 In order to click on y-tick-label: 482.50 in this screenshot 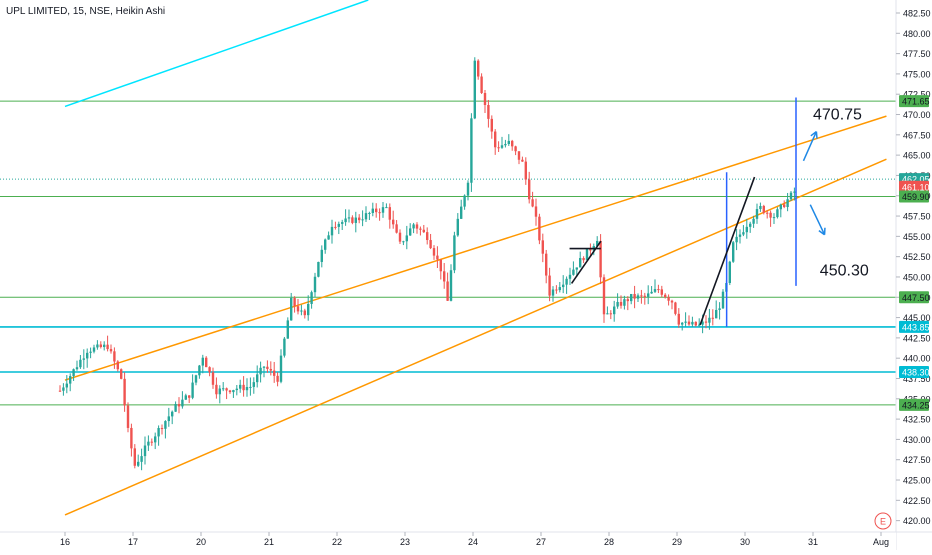, I will do `click(917, 13)`.